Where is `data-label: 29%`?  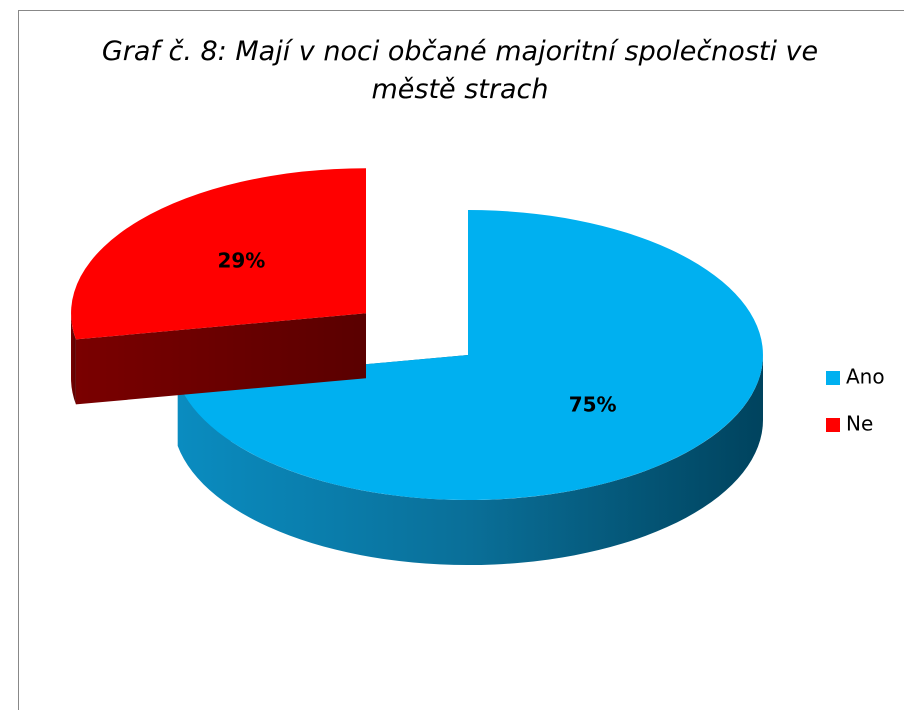 data-label: 29% is located at coordinates (241, 261).